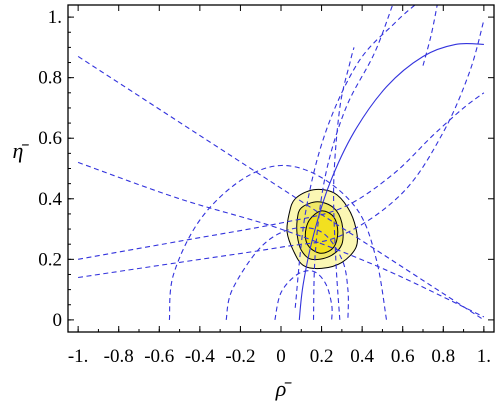 The width and height of the screenshot is (498, 409). I want to click on x-tick-label: 1., so click(484, 356).